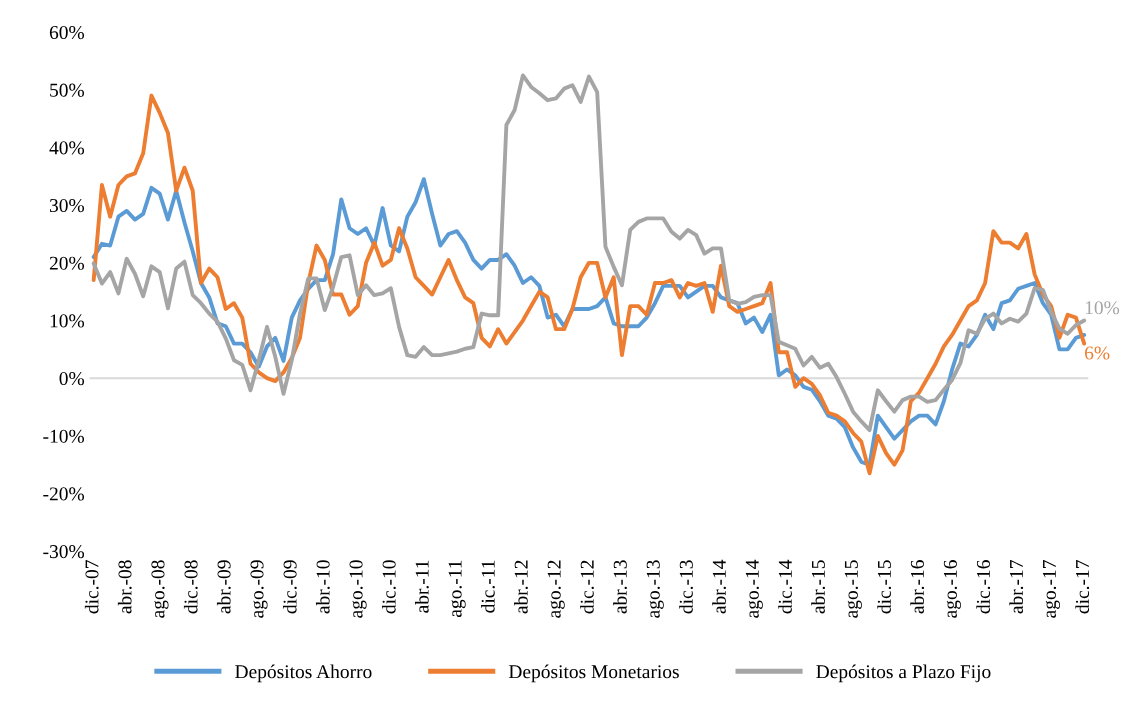 Image resolution: width=1148 pixels, height=714 pixels. Describe the element at coordinates (358, 589) in the screenshot. I see `x-tick-label: ago.-10` at that location.